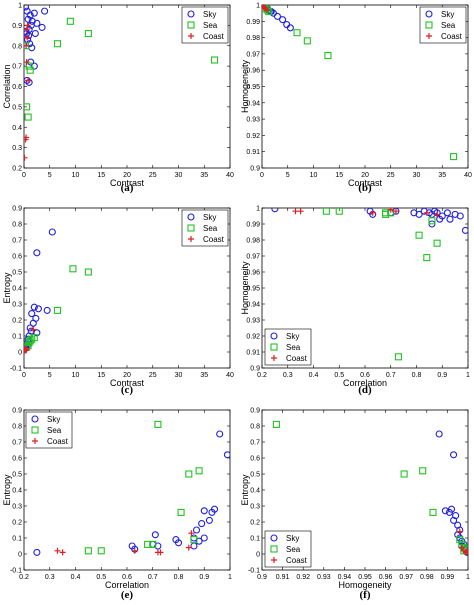  What do you see at coordinates (314, 375) in the screenshot?
I see `x-tick-label: 0.4` at bounding box center [314, 375].